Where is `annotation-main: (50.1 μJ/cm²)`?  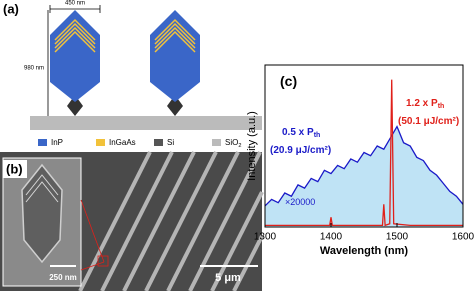
annotation-main: (50.1 μJ/cm²) is located at coordinates (428, 121).